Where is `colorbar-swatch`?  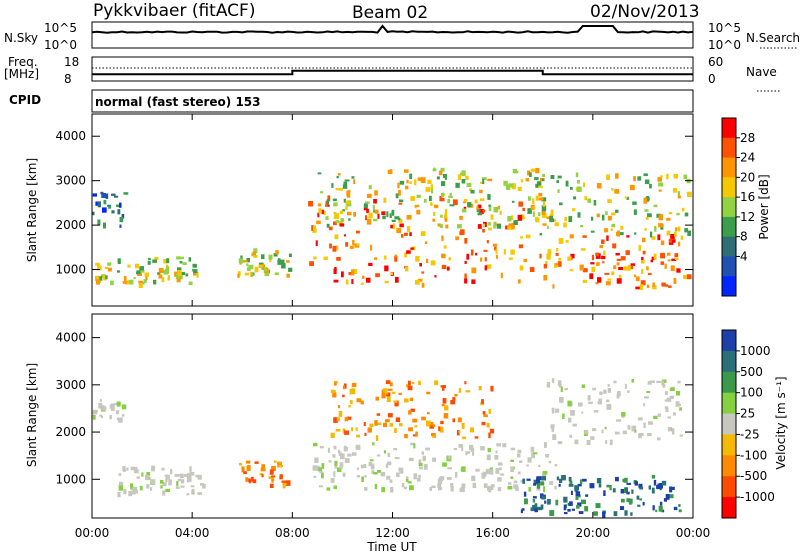
colorbar-swatch is located at coordinates (729, 424).